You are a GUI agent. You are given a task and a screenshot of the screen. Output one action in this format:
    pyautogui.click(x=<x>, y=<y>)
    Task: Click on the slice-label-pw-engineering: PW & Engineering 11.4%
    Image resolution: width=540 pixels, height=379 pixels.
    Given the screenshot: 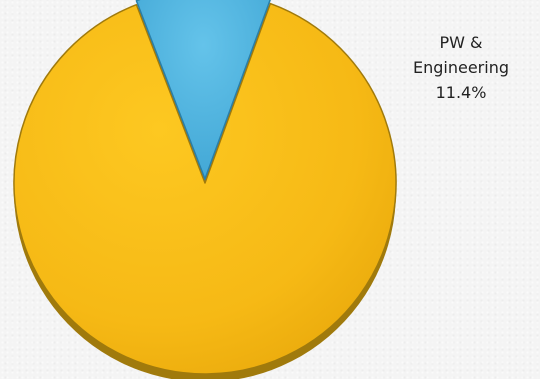 What is the action you would take?
    pyautogui.click(x=461, y=67)
    